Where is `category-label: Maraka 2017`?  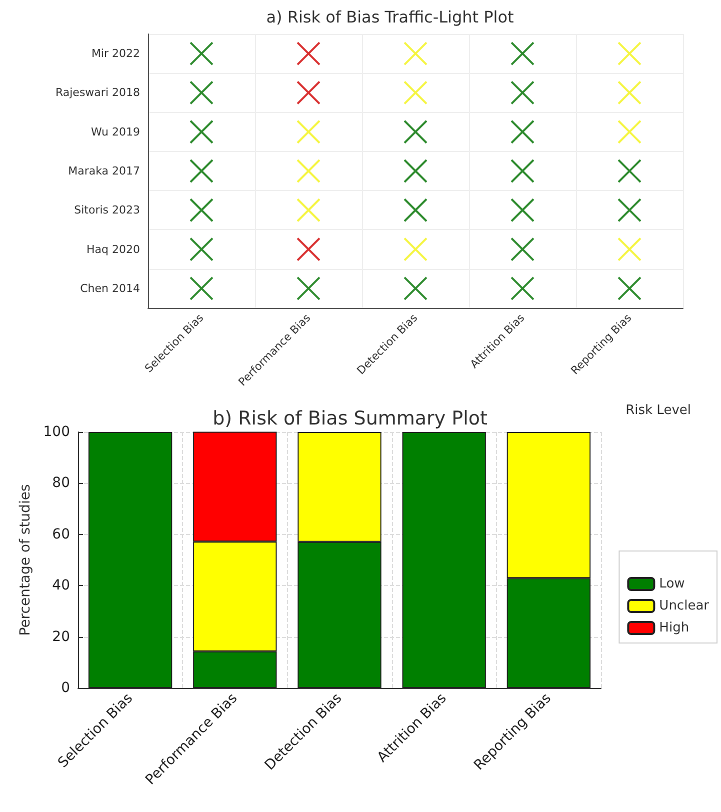
category-label: Maraka 2017 is located at coordinates (104, 171).